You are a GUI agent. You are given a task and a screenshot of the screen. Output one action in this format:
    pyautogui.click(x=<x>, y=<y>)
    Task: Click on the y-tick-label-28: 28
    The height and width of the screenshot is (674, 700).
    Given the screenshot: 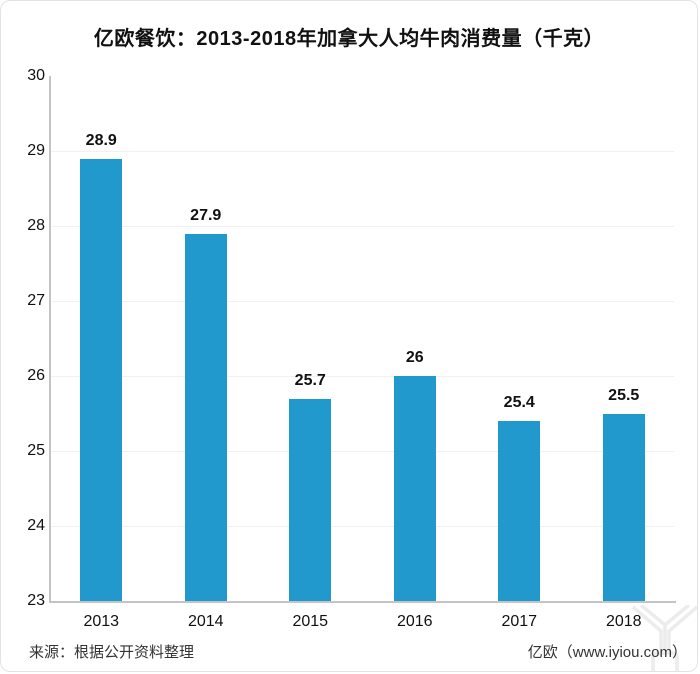 What is the action you would take?
    pyautogui.click(x=36, y=225)
    